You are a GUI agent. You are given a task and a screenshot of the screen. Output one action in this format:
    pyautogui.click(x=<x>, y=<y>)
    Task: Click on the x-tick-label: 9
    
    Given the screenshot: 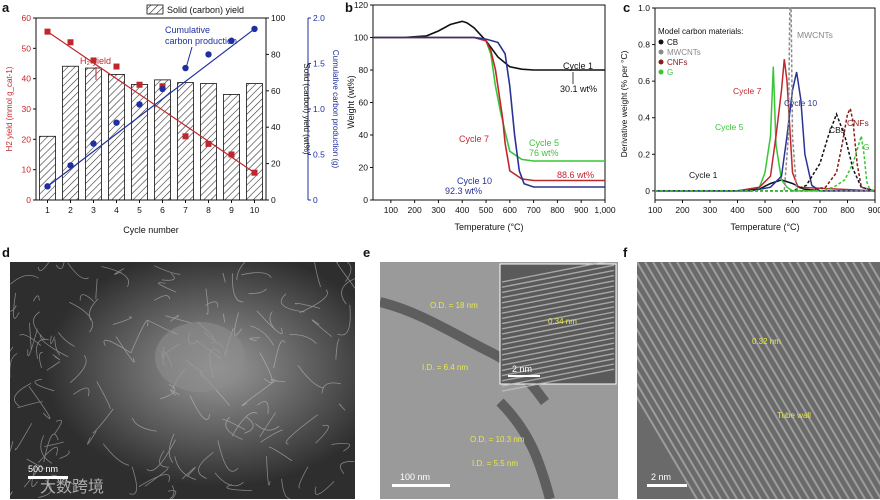 What is the action you would take?
    pyautogui.click(x=231, y=210)
    